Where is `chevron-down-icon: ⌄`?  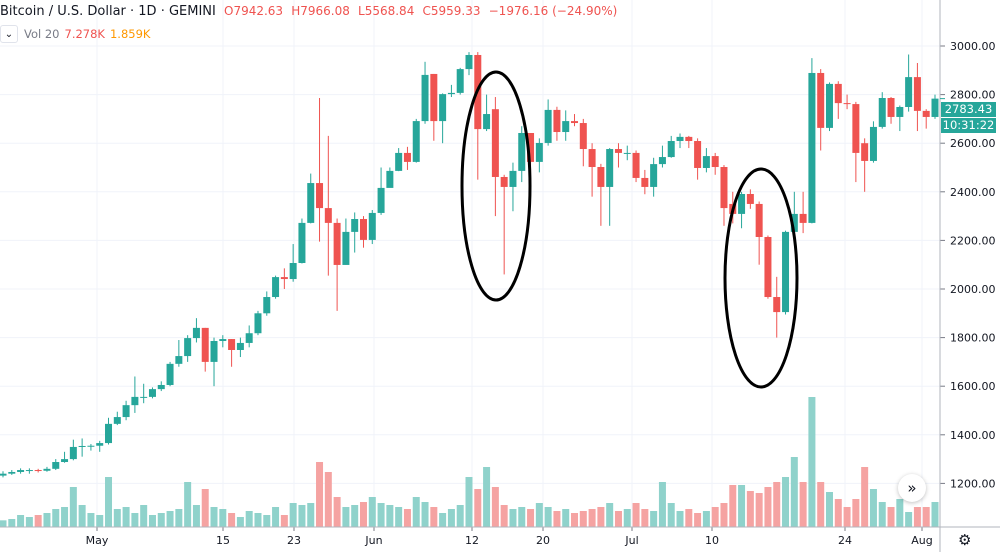
chevron-down-icon: ⌄ is located at coordinates (9, 34).